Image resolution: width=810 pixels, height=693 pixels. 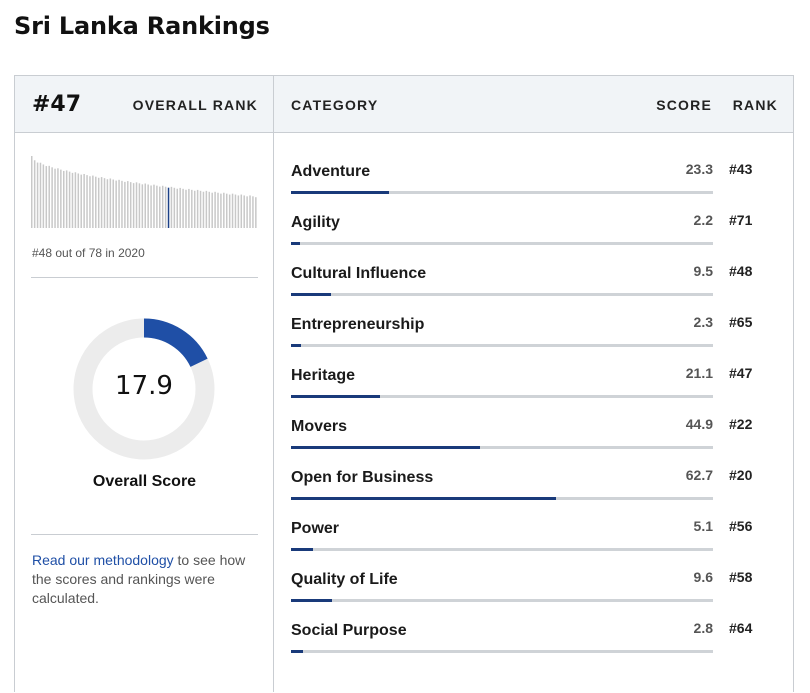 What do you see at coordinates (533, 535) in the screenshot?
I see `table-row: Power 5.1 #56` at bounding box center [533, 535].